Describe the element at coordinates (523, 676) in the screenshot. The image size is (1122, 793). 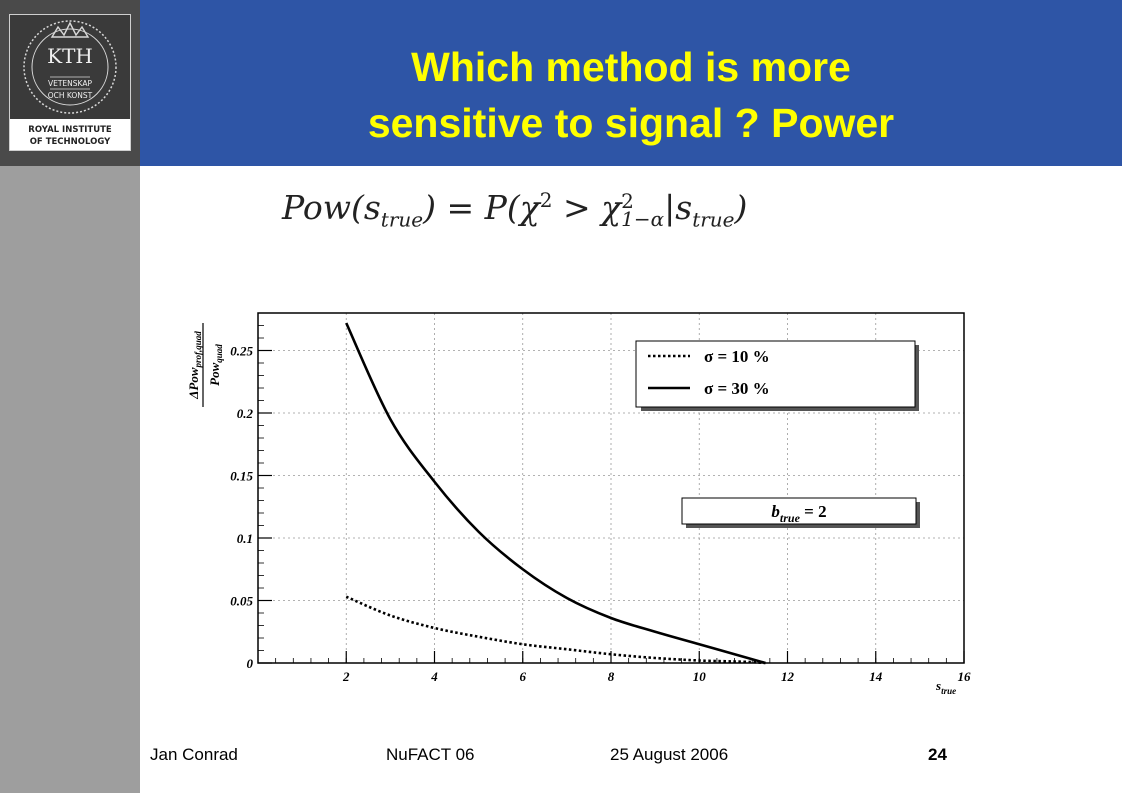
I see `x-tick-label: 6` at that location.